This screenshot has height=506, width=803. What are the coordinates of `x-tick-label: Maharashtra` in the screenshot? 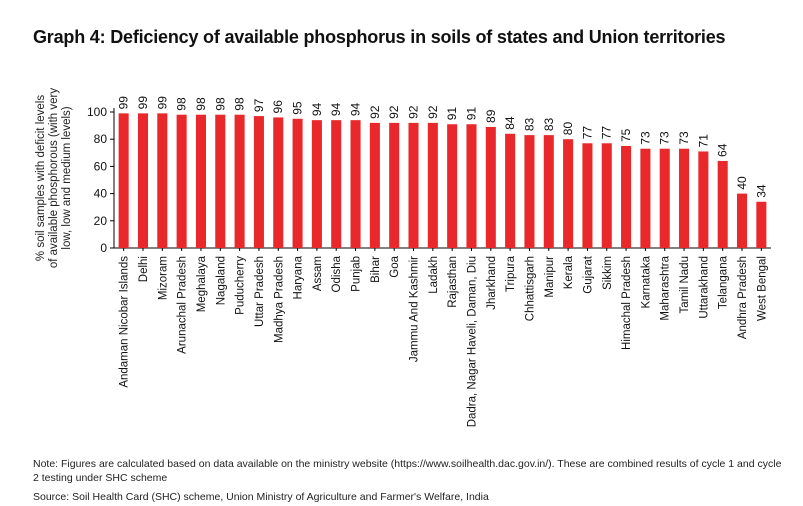 It's located at (666, 287).